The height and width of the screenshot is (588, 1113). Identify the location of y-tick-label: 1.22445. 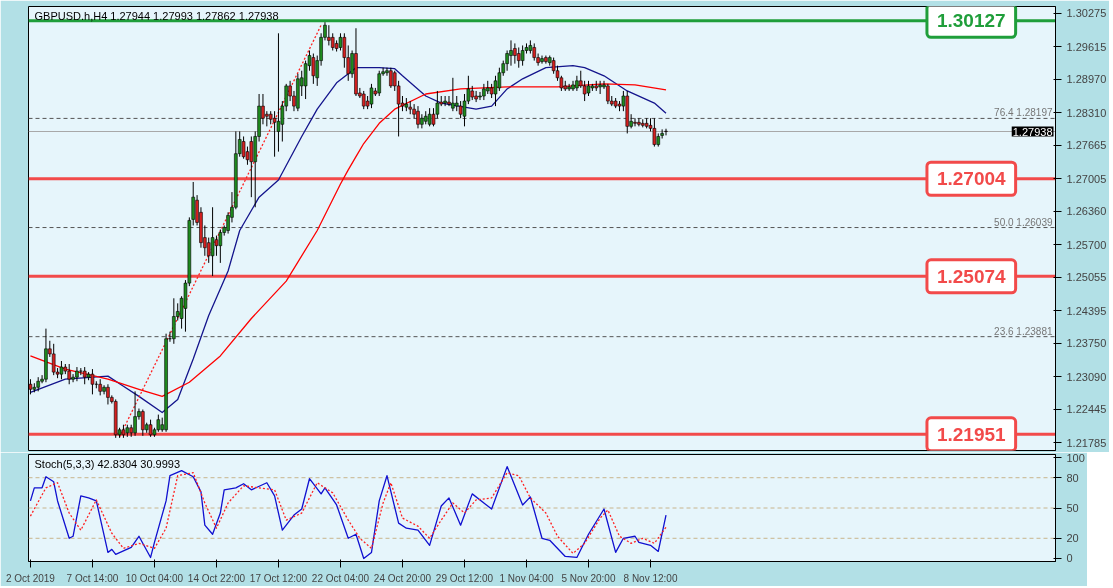
(1086, 409).